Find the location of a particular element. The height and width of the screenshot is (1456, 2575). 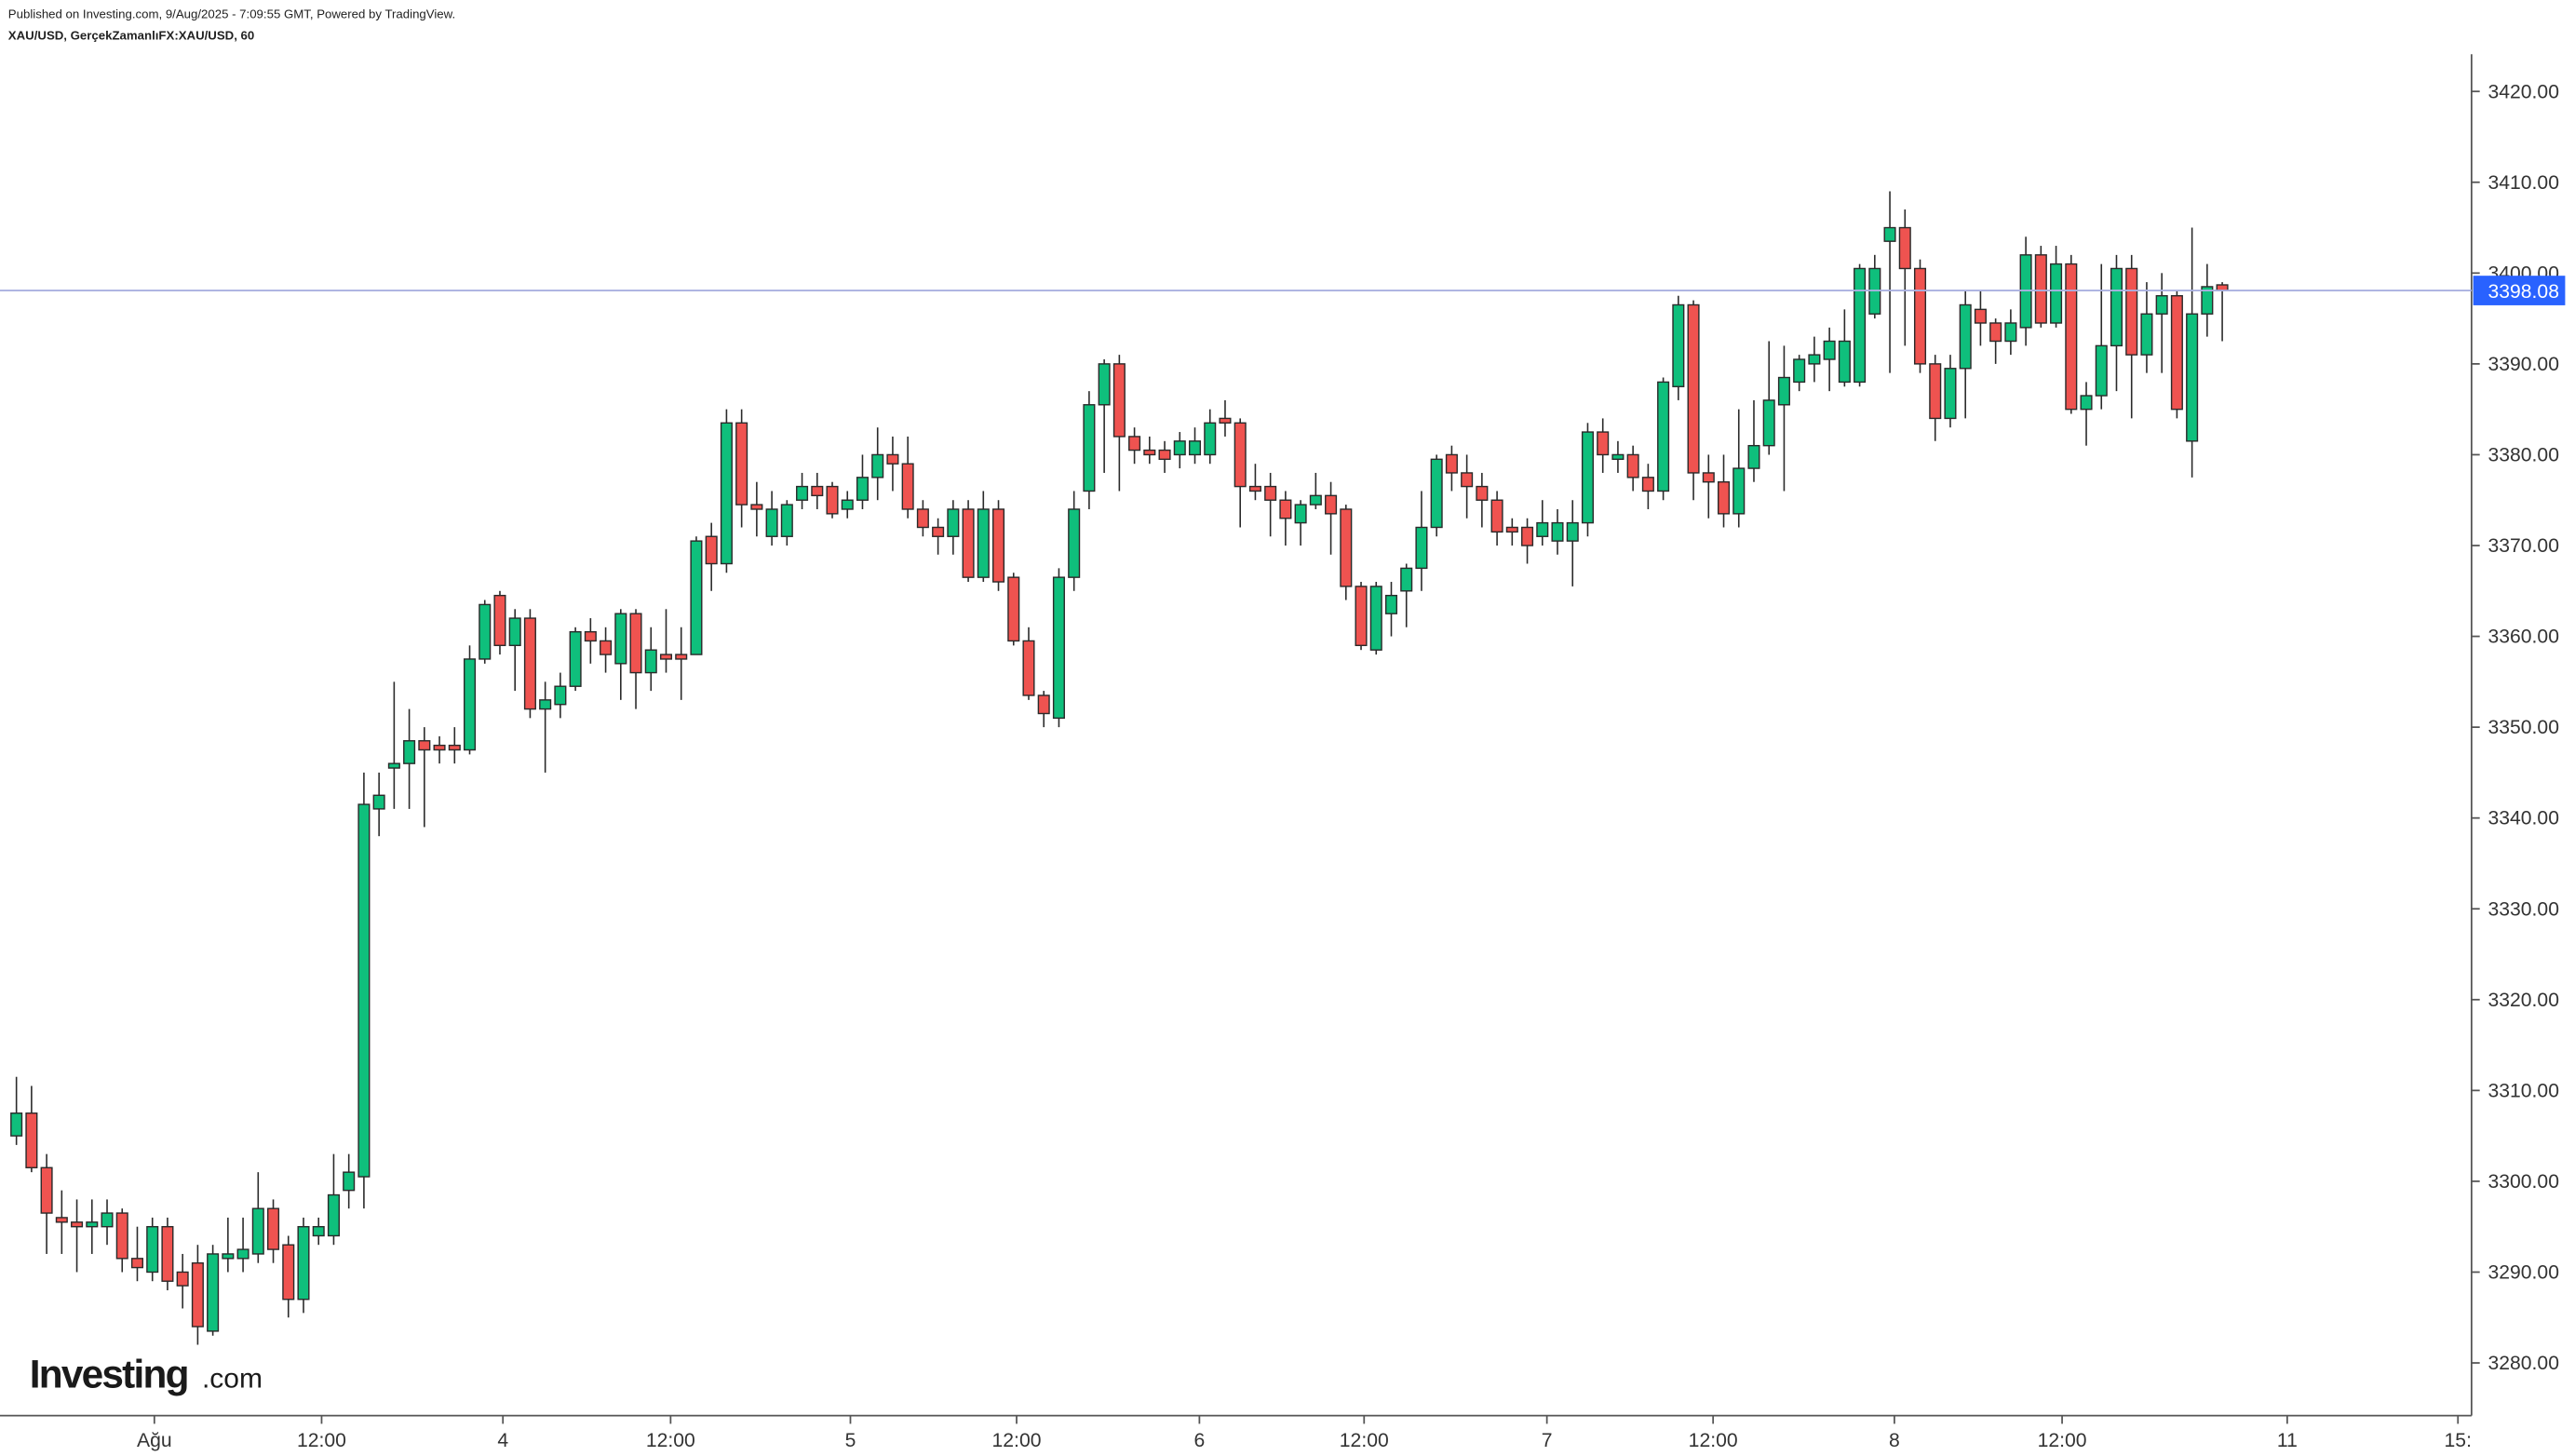

last-price-box is located at coordinates (2519, 290).